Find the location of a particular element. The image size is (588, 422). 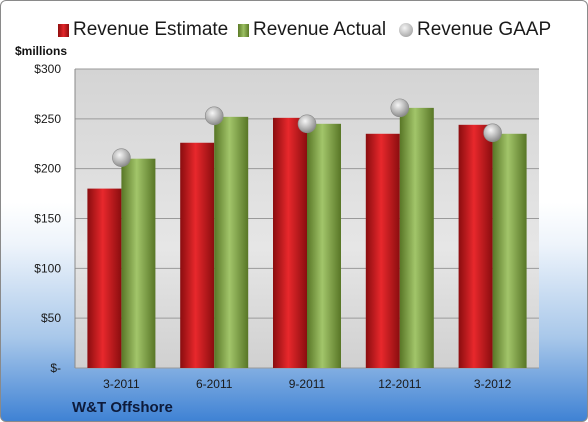

y-tick-label: $50 is located at coordinates (51, 318).